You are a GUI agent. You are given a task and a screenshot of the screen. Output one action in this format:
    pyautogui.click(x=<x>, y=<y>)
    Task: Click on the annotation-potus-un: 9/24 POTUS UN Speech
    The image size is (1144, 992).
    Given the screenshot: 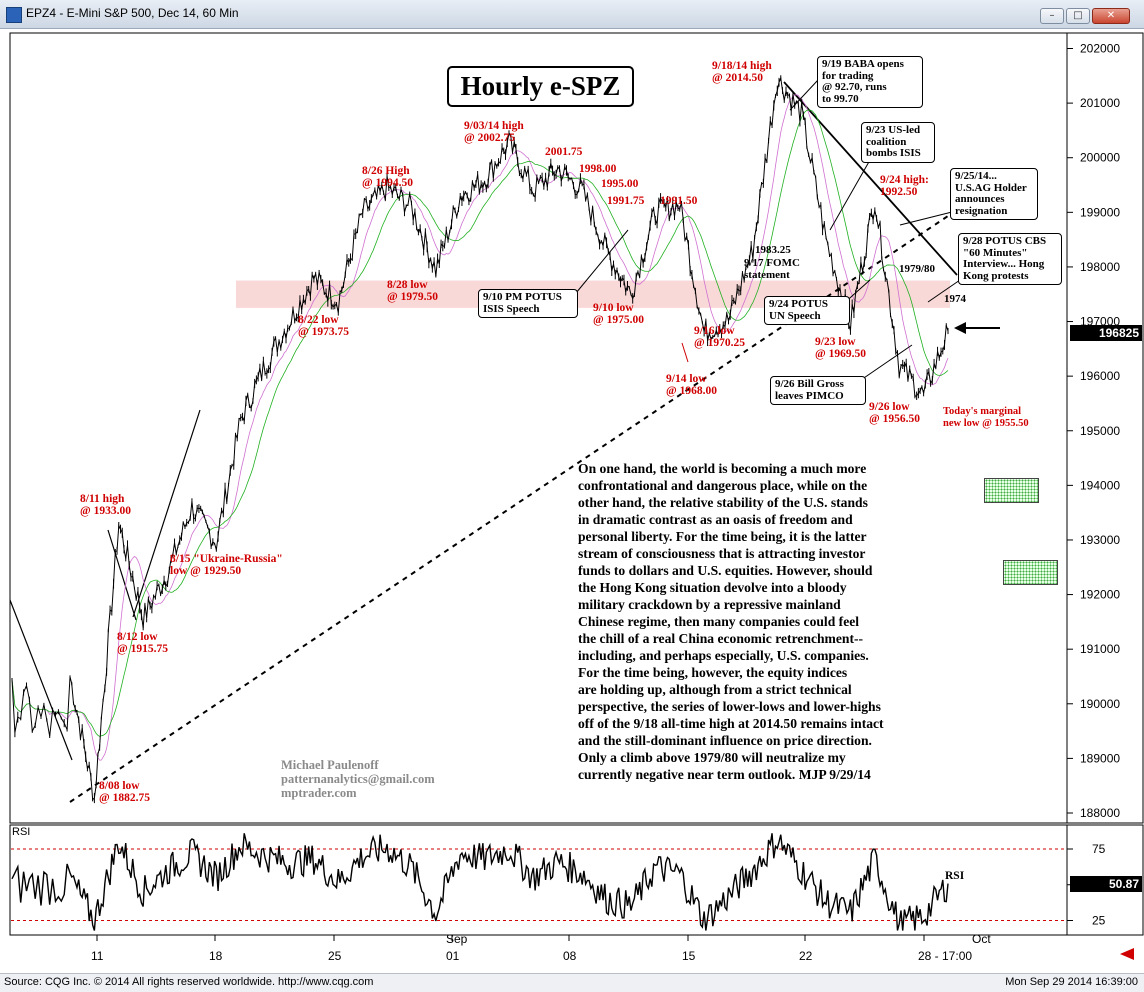 What is the action you would take?
    pyautogui.click(x=807, y=310)
    